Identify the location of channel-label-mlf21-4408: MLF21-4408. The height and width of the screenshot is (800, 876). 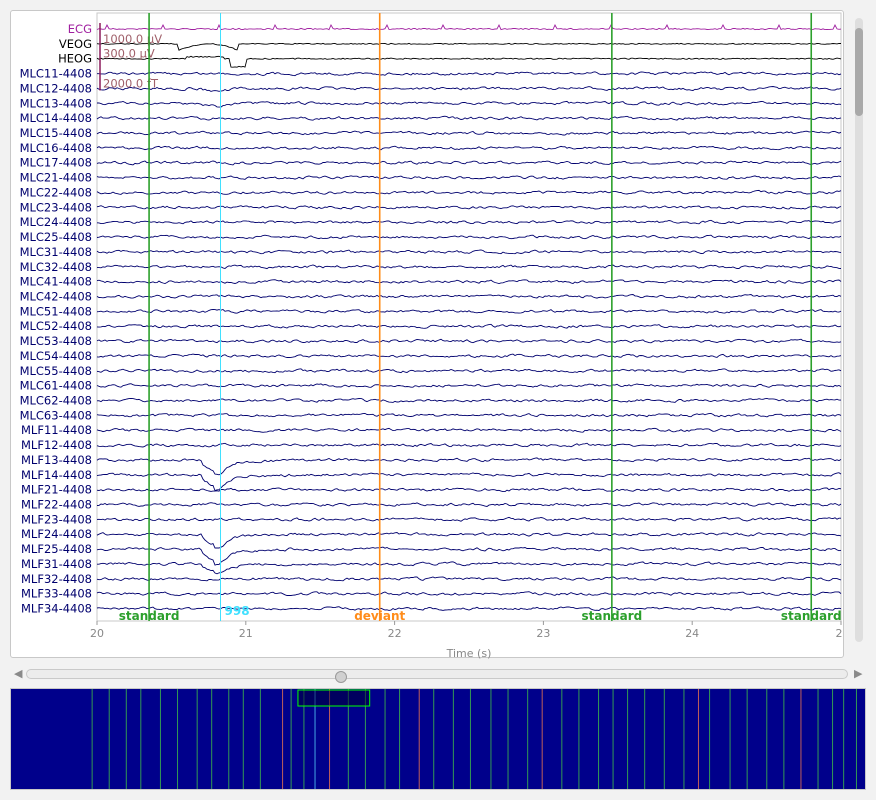
(56, 490).